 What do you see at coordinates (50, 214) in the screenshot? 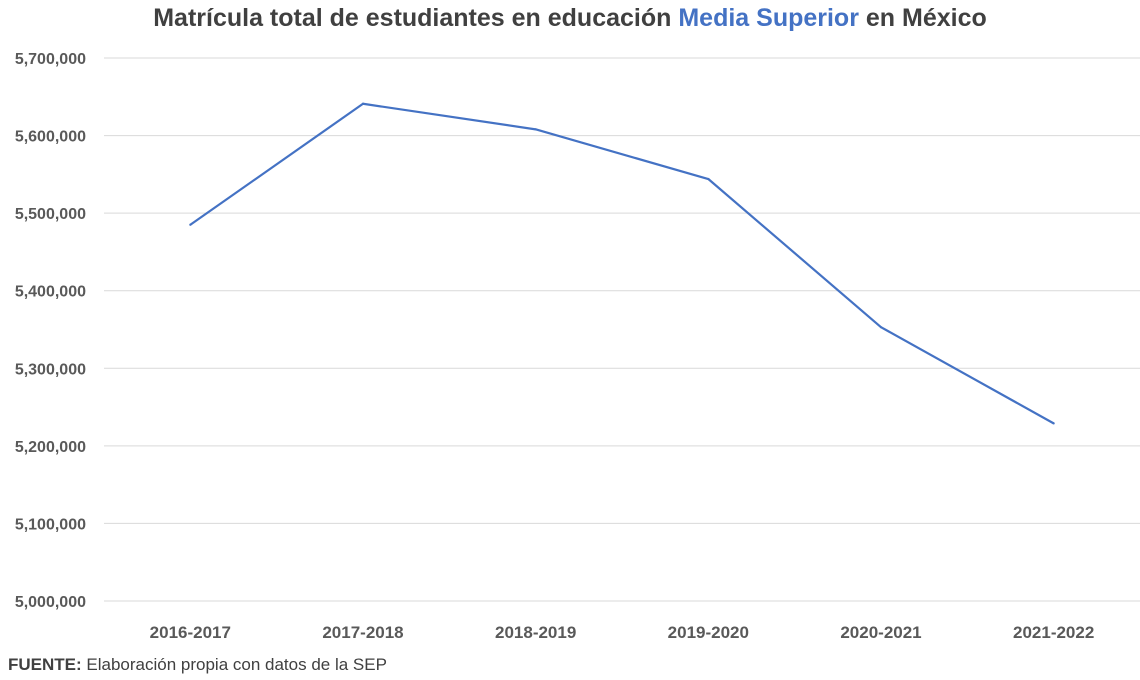
I see `y-tick-label: 5,500,000` at bounding box center [50, 214].